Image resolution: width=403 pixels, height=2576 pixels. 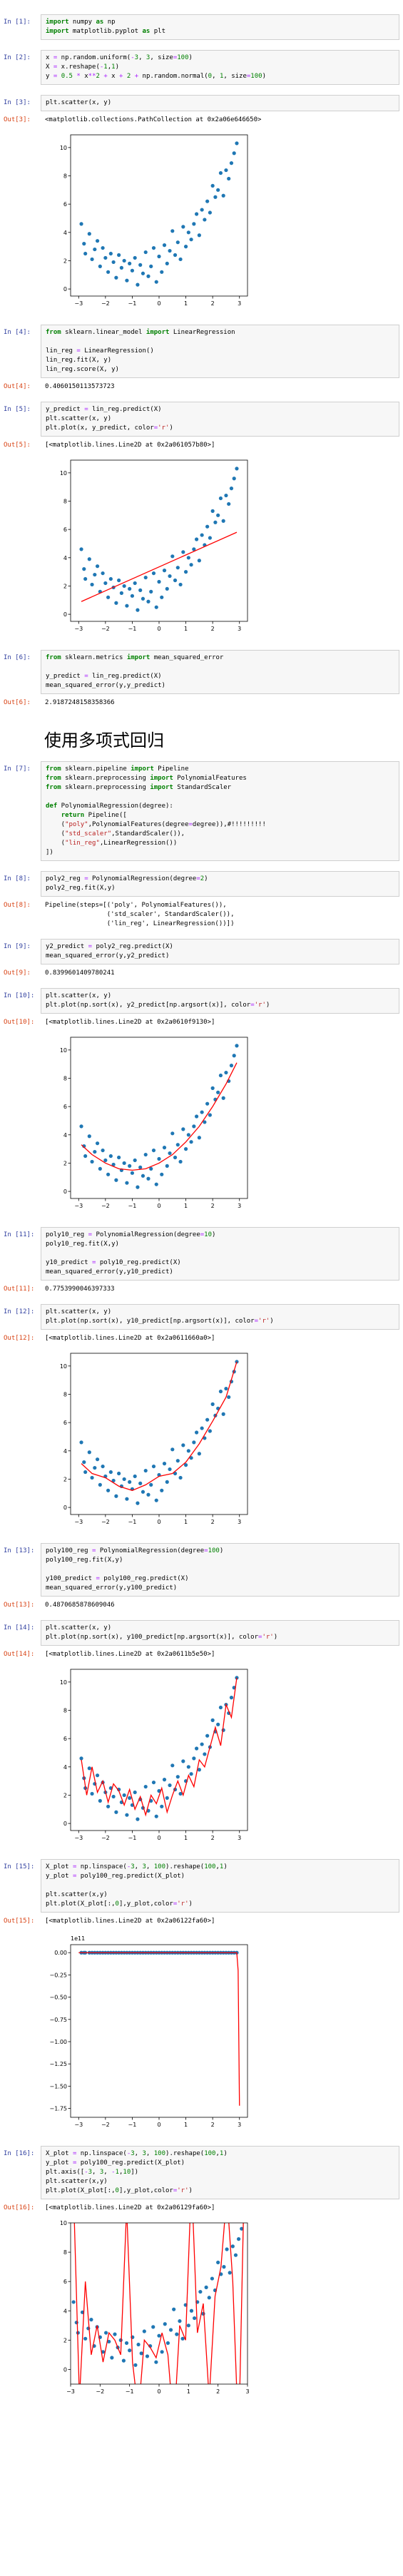 What do you see at coordinates (65, 233) in the screenshot?
I see `y-tick-label: 4` at bounding box center [65, 233].